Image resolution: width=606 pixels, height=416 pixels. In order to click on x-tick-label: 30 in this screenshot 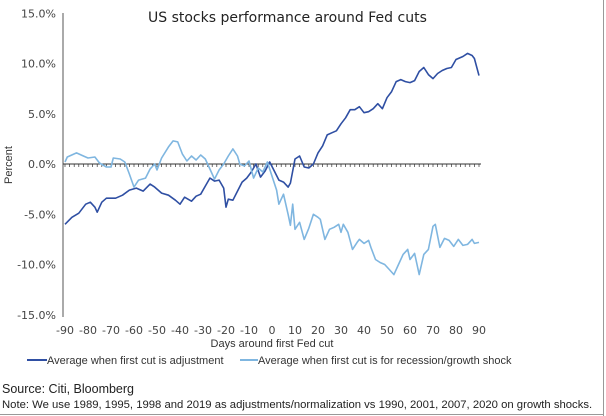, I will do `click(341, 330)`.